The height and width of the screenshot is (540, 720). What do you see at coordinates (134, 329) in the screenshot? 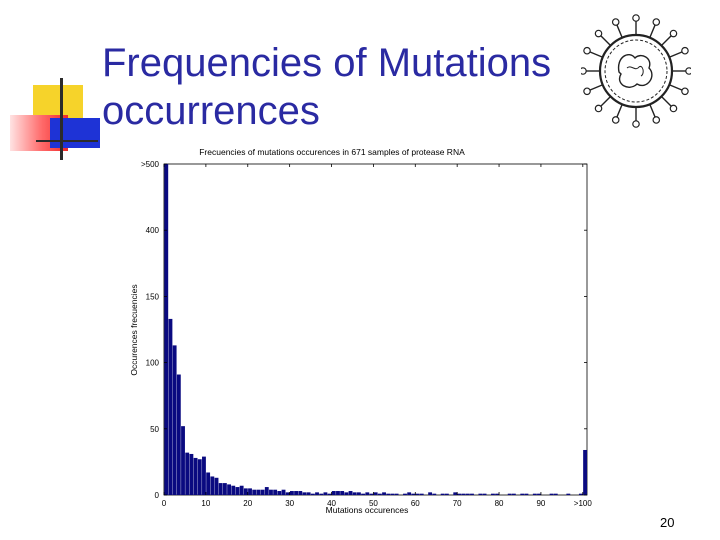
I see `y-axis-label: Occurences frecuencies` at bounding box center [134, 329].